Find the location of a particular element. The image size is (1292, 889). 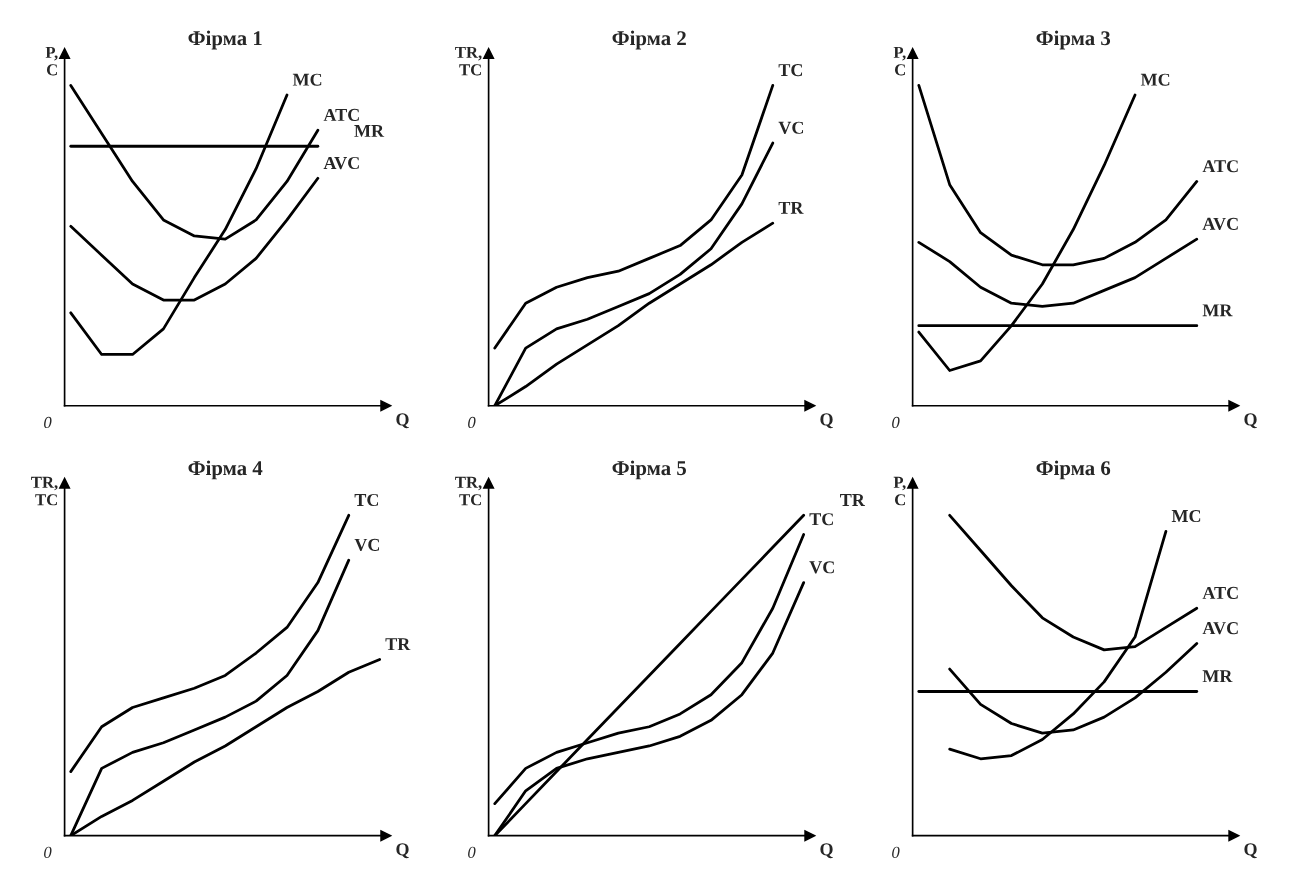

chart-title: Фірма 6 is located at coordinates (1073, 470).